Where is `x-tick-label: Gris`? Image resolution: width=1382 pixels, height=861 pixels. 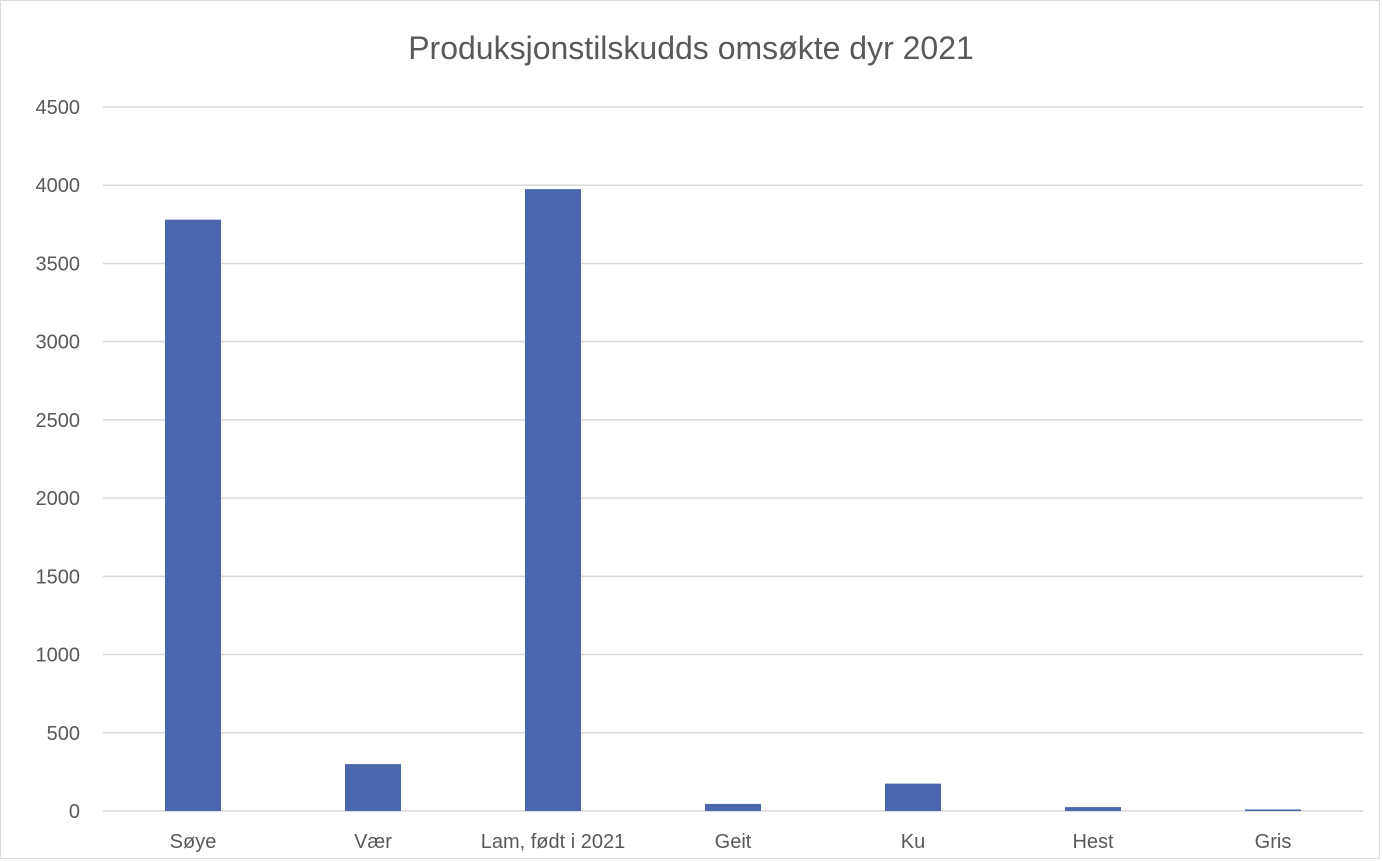 x-tick-label: Gris is located at coordinates (1273, 842).